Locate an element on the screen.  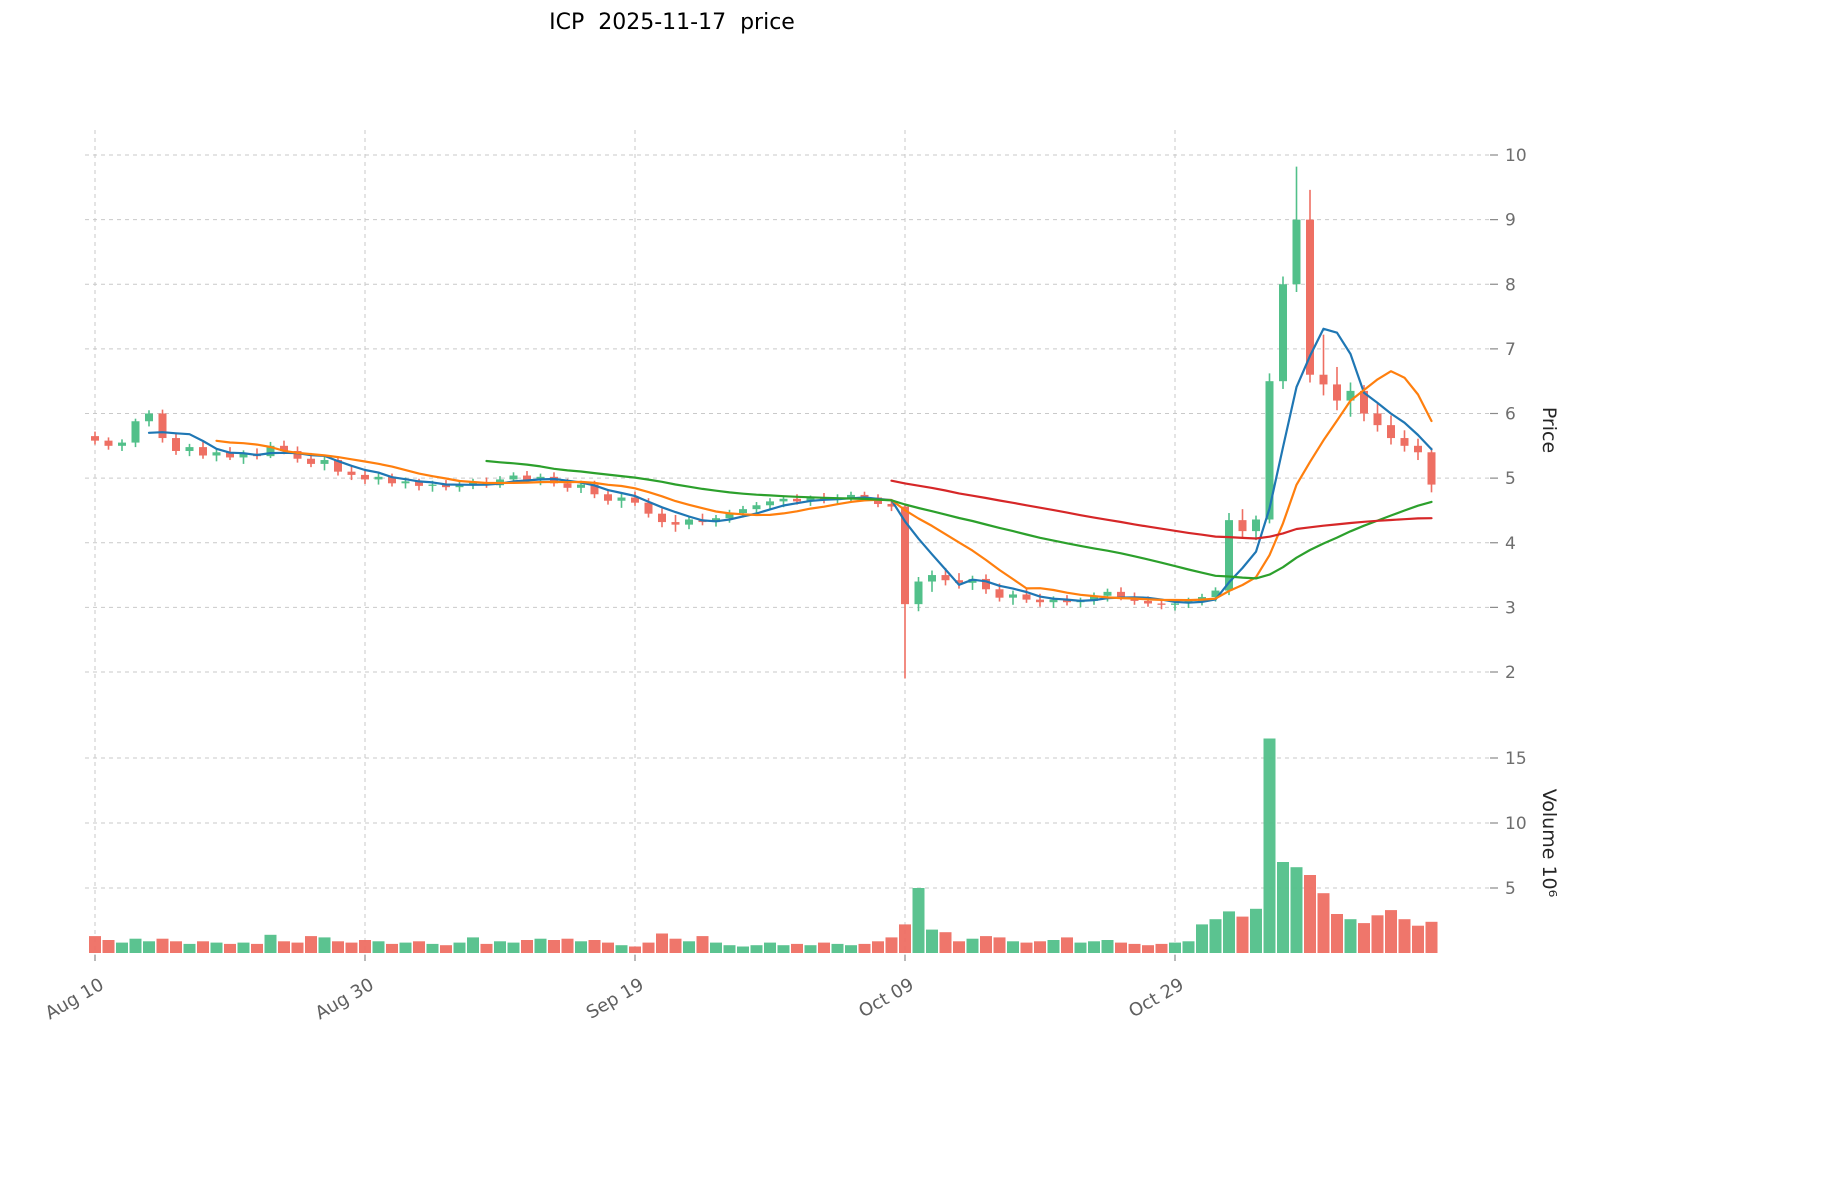
price-tick-label: 8 is located at coordinates (1510, 285).